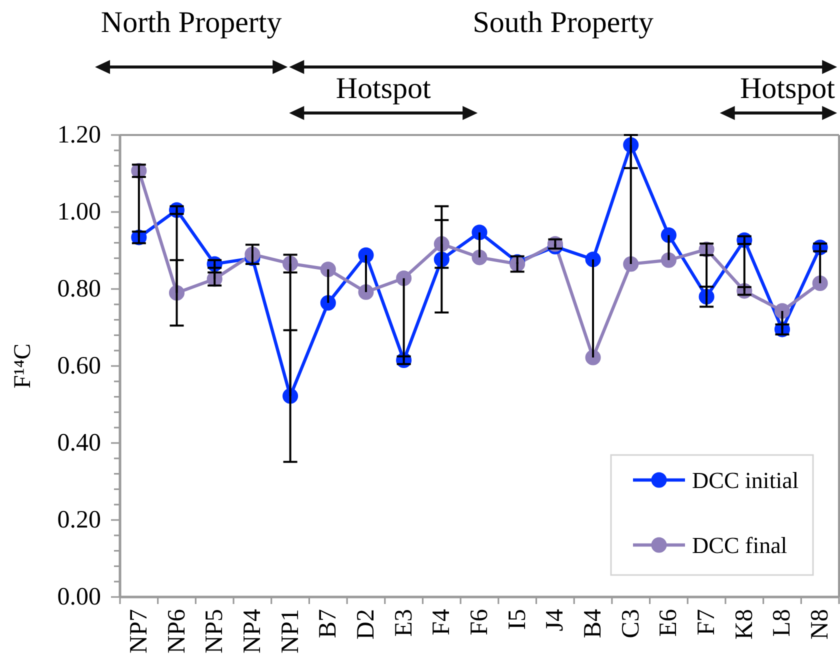 This screenshot has height=667, width=840. What do you see at coordinates (366, 624) in the screenshot?
I see `x-tick-label: D2` at bounding box center [366, 624].